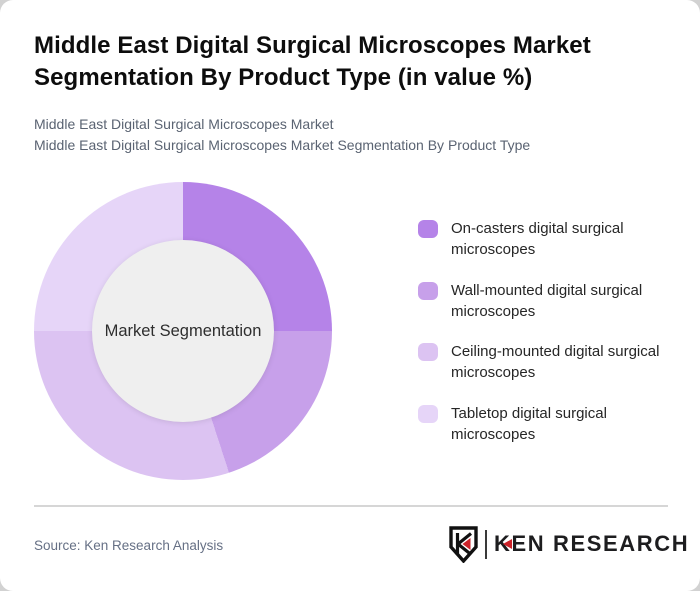 The image size is (700, 591). What do you see at coordinates (592, 543) in the screenshot?
I see `logo-brand-text: KEN RESEARCH` at bounding box center [592, 543].